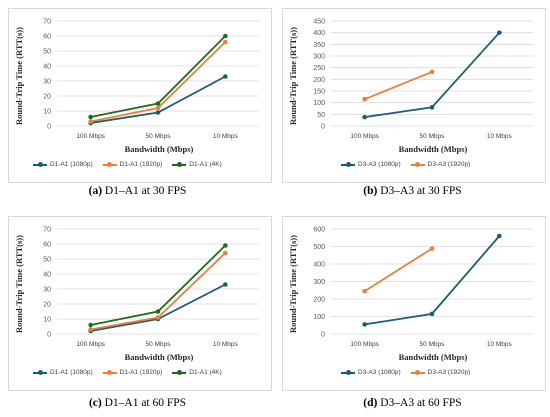 The image size is (550, 417). I want to click on legend-item: D1-A1 (1080p), so click(63, 372).